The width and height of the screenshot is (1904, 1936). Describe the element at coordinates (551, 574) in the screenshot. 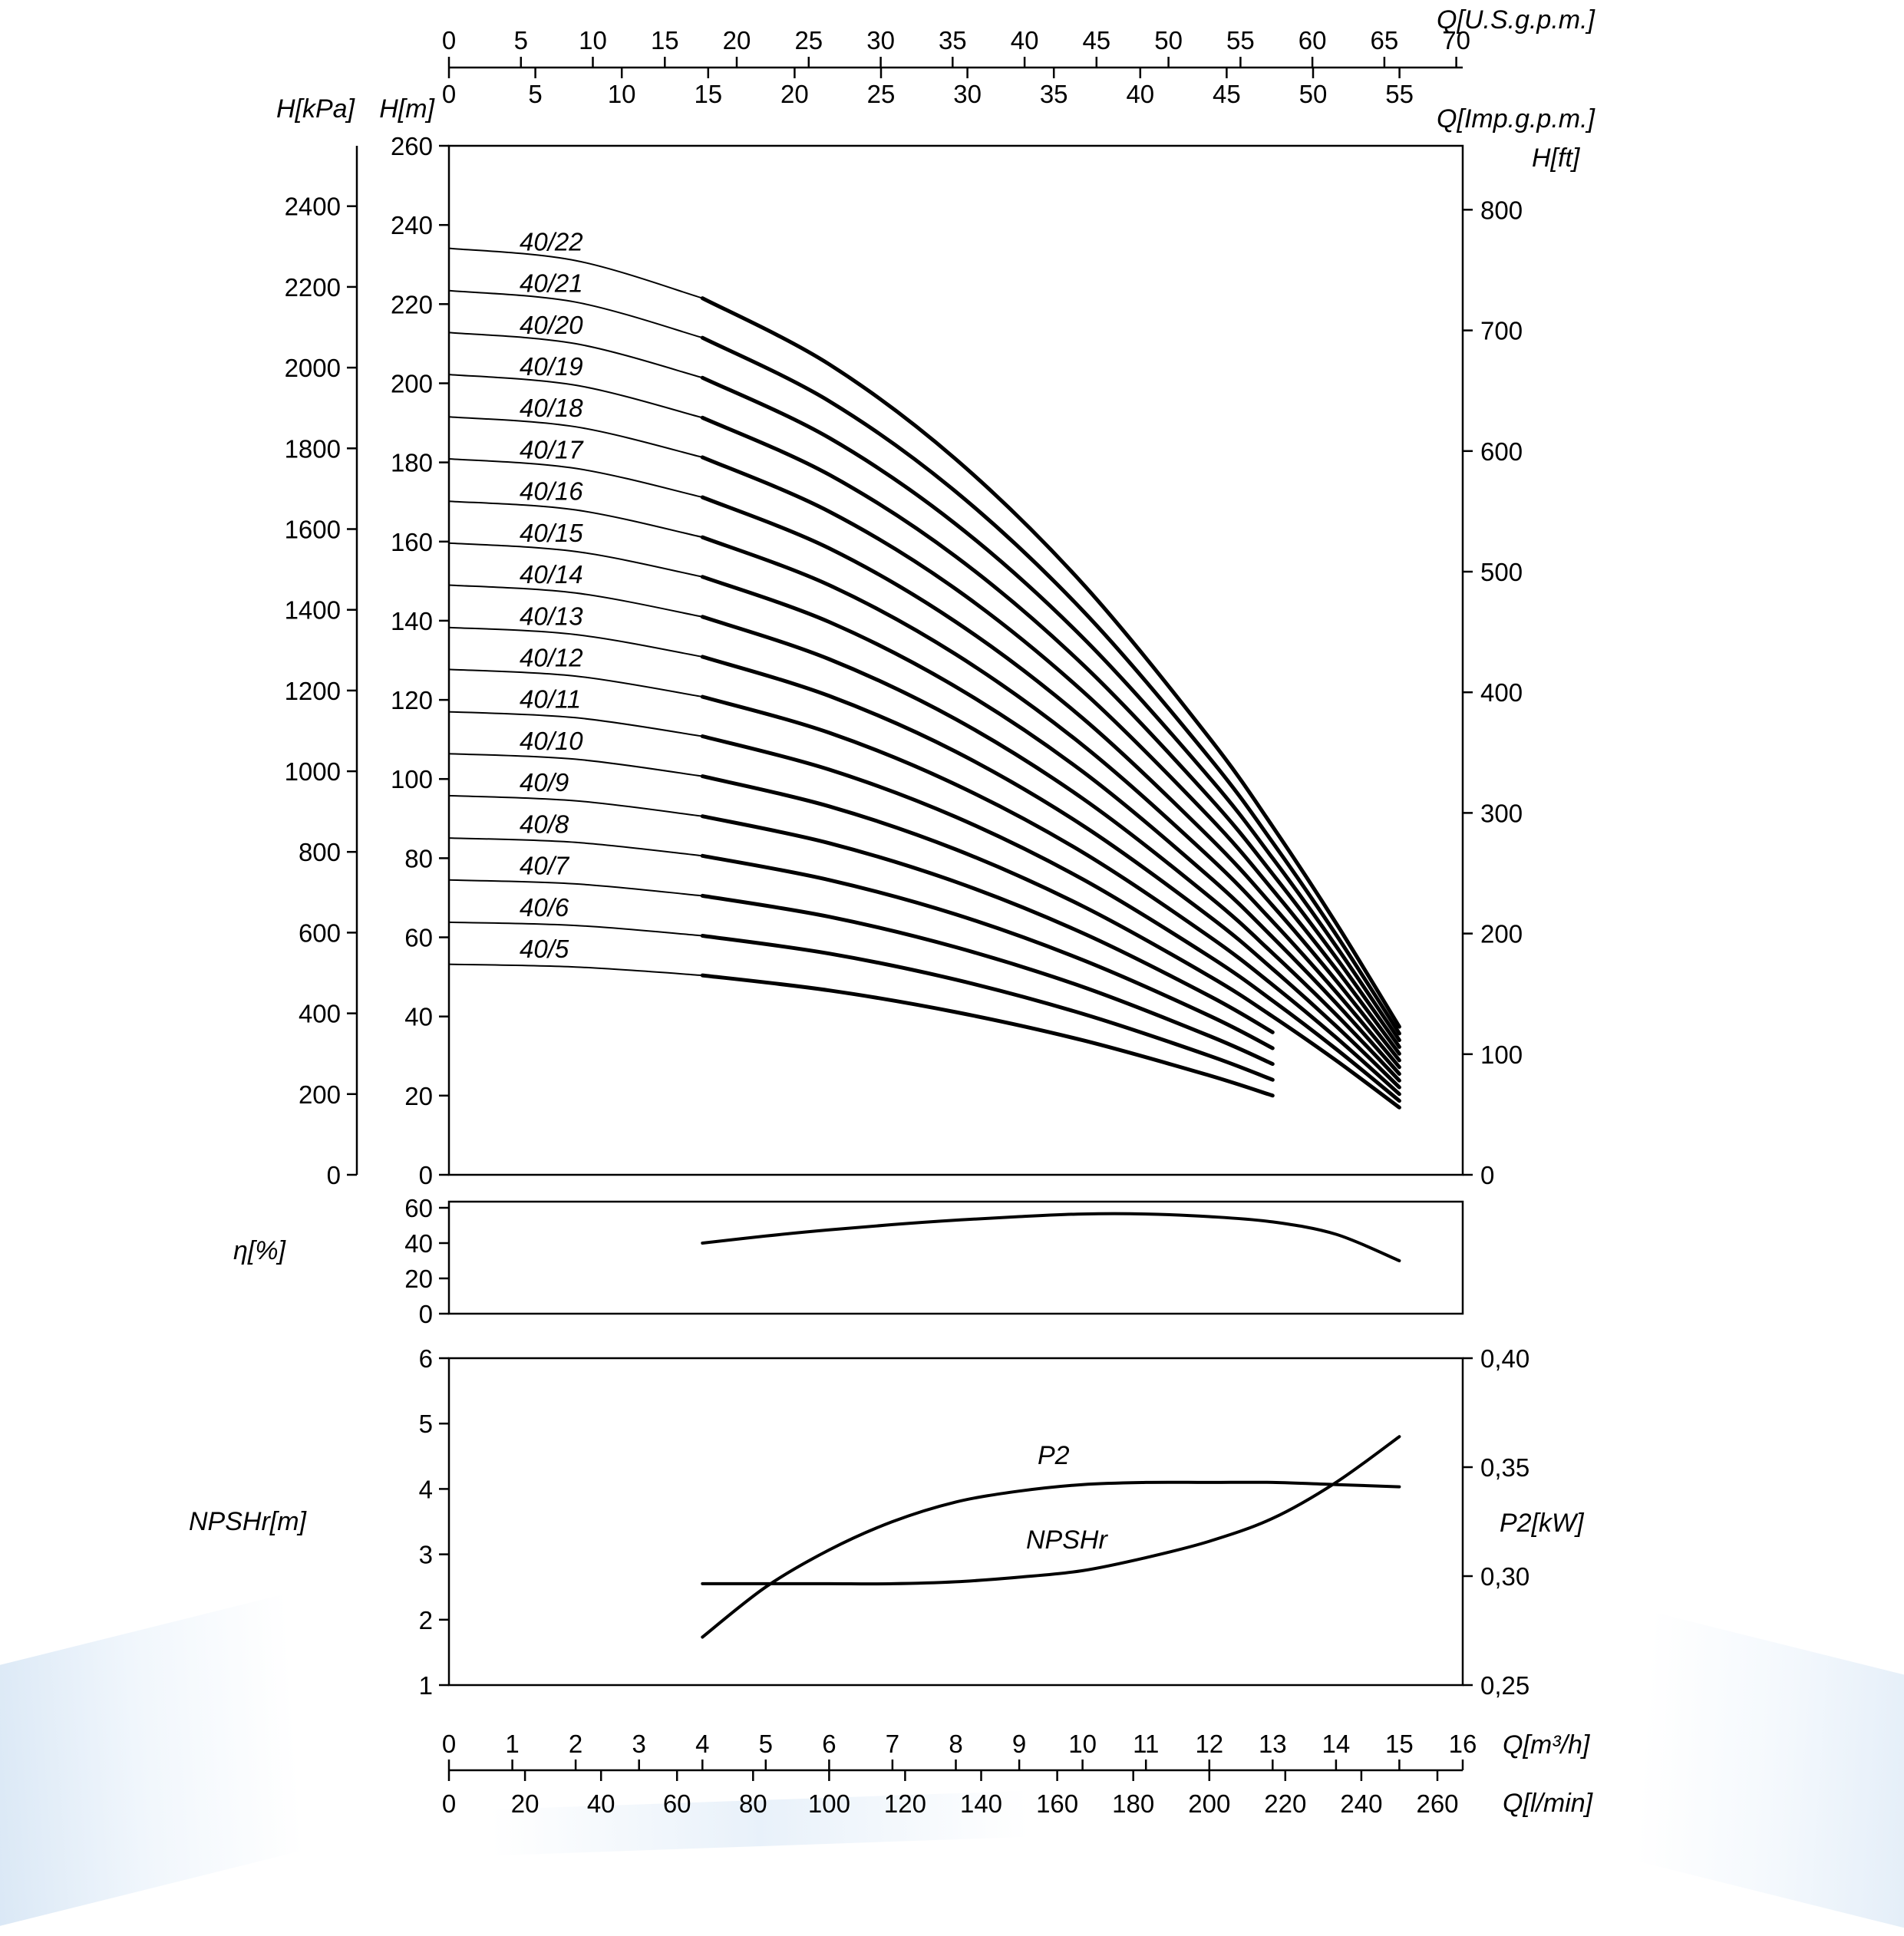

I see `pump-curve-label-40-14: 40/14` at that location.